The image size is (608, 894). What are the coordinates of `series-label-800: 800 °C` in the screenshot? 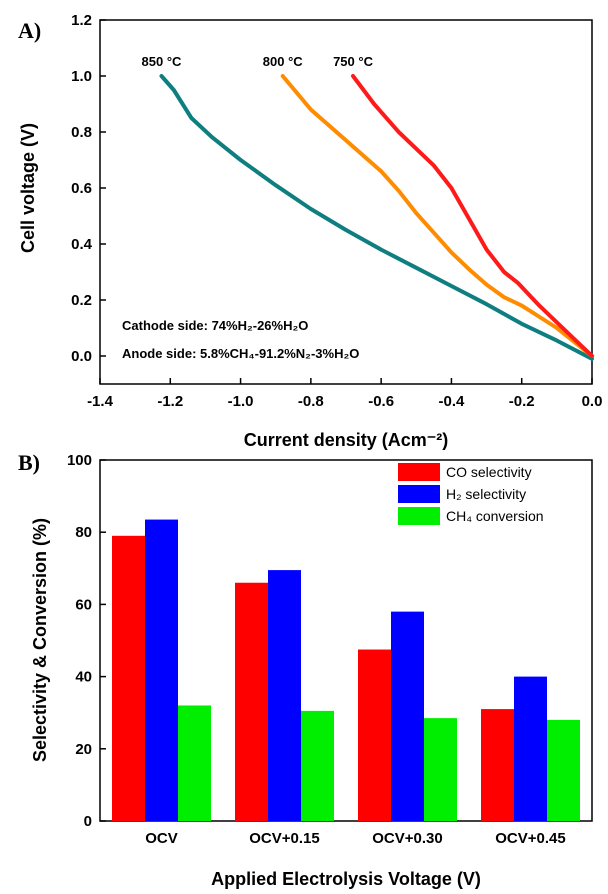 It's located at (283, 61).